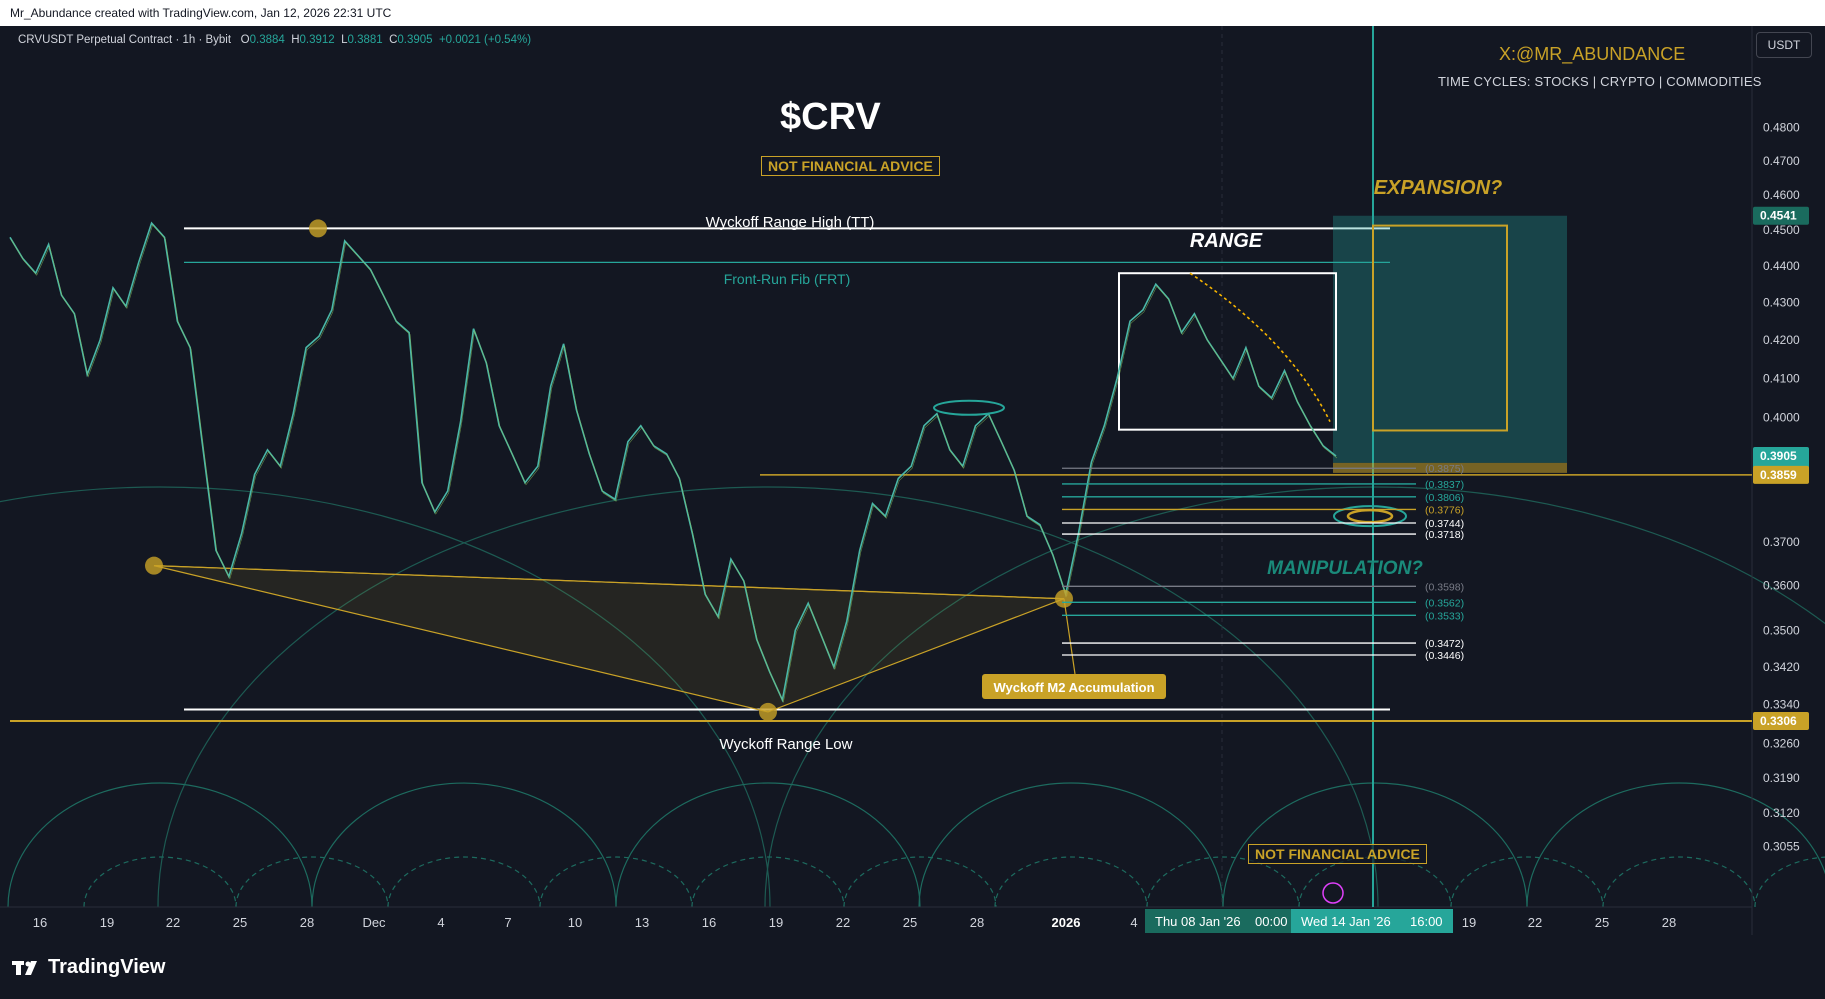  Describe the element at coordinates (790, 222) in the screenshot. I see `range-high-label: Wyckoff Range High (TT)` at that location.